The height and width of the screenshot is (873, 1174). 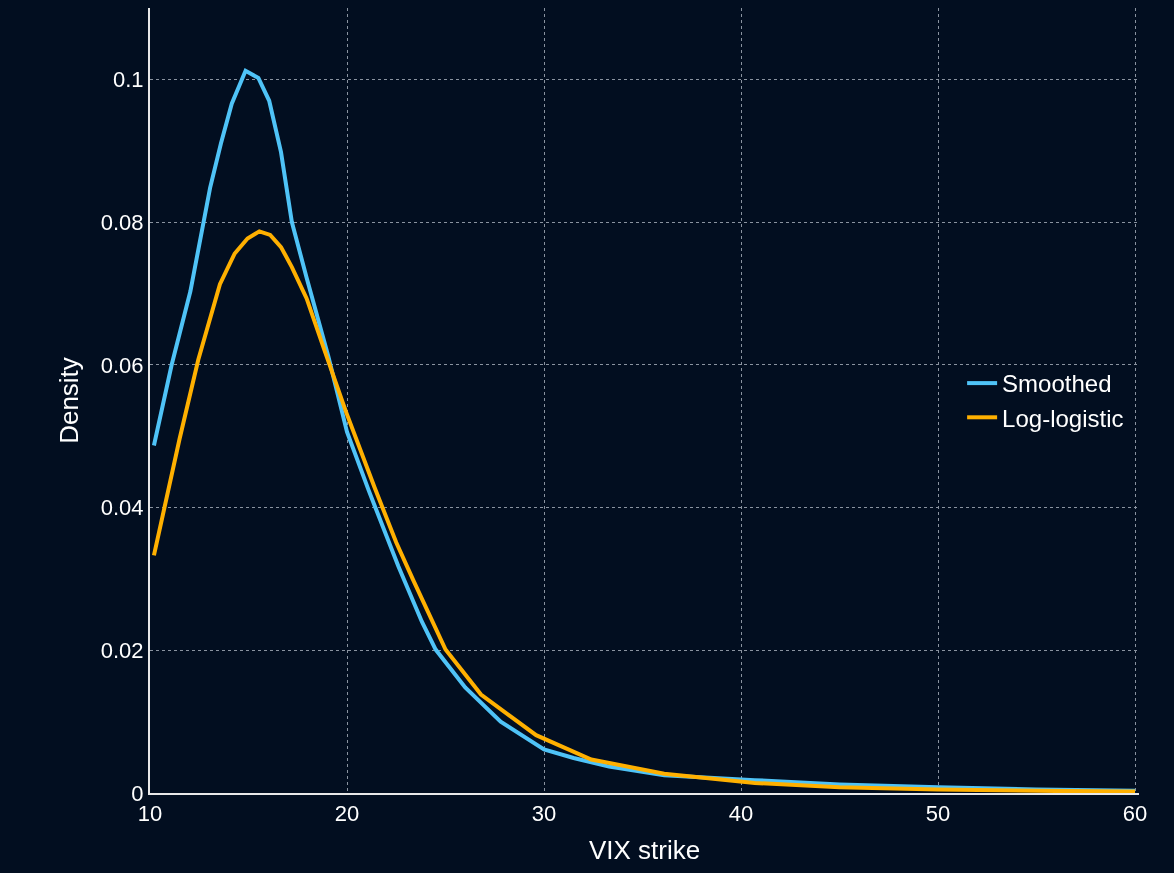 What do you see at coordinates (122, 365) in the screenshot?
I see `y-tick-label: 0.06` at bounding box center [122, 365].